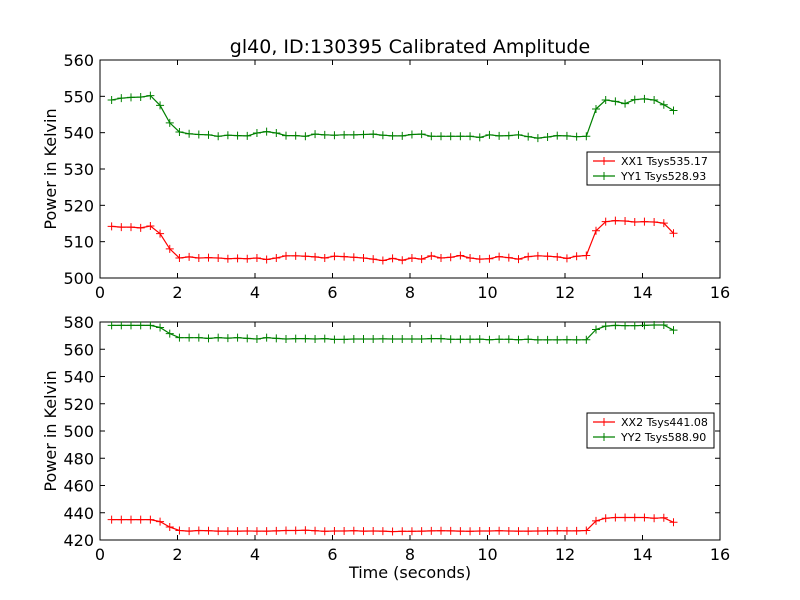 This screenshot has height=600, width=800. Describe the element at coordinates (78, 486) in the screenshot. I see `y-tick-label: 460` at that location.